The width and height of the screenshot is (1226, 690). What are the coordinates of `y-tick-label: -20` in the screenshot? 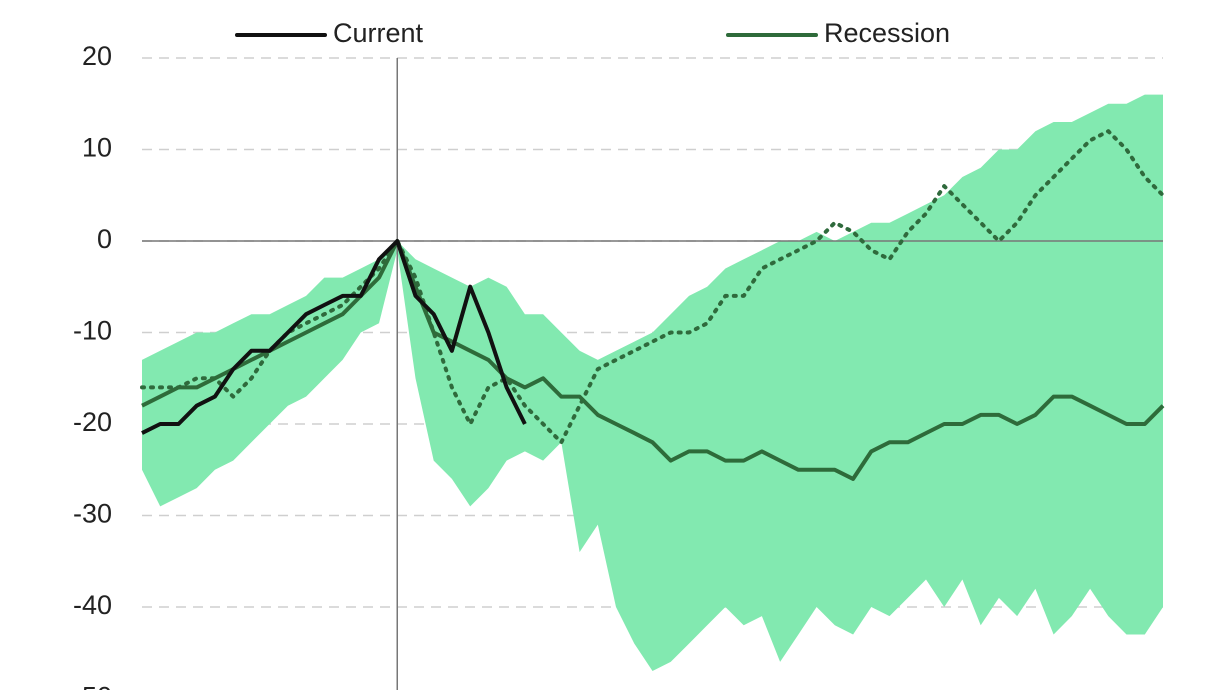 It's located at (92, 422).